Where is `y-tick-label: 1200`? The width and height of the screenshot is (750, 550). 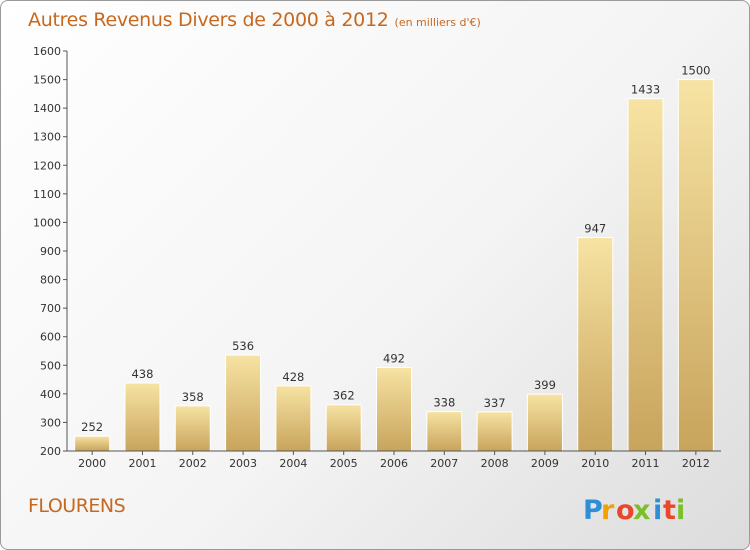 y-tick-label: 1200 is located at coordinates (47, 165).